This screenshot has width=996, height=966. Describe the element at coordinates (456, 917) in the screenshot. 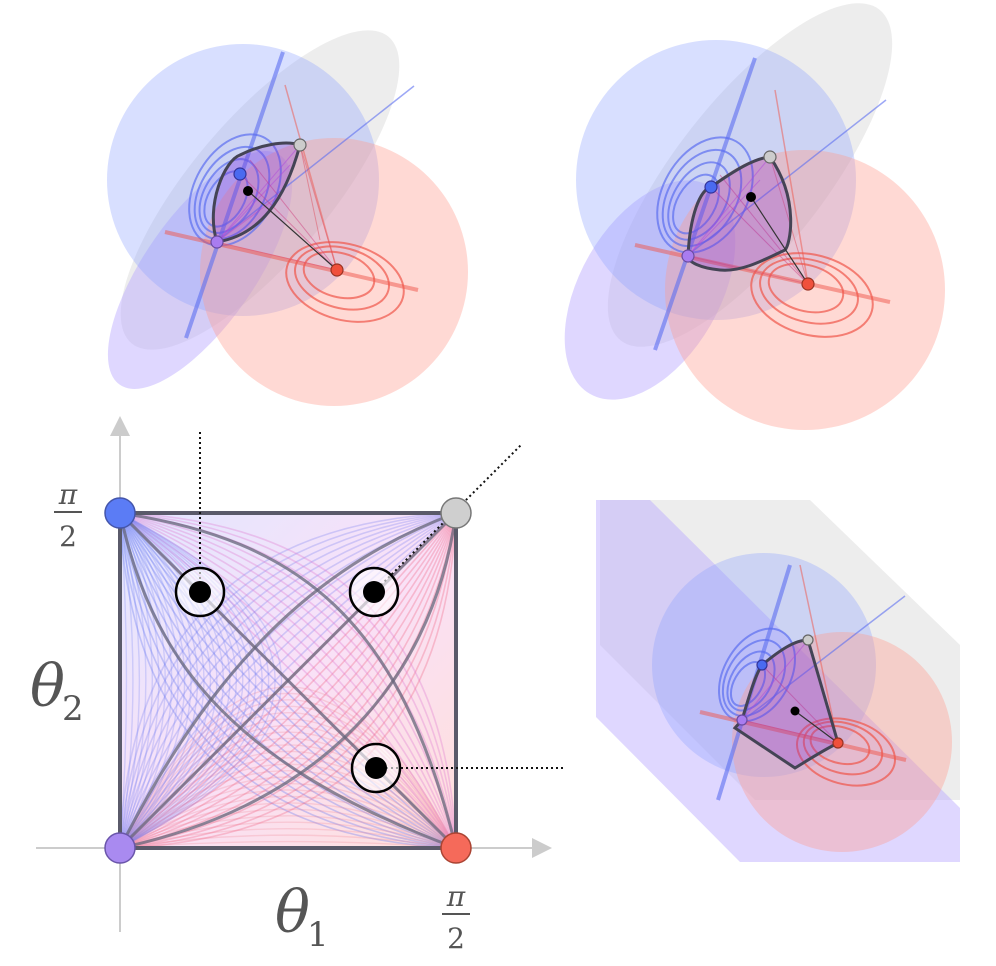

I see `x-tick-label: π 2` at that location.